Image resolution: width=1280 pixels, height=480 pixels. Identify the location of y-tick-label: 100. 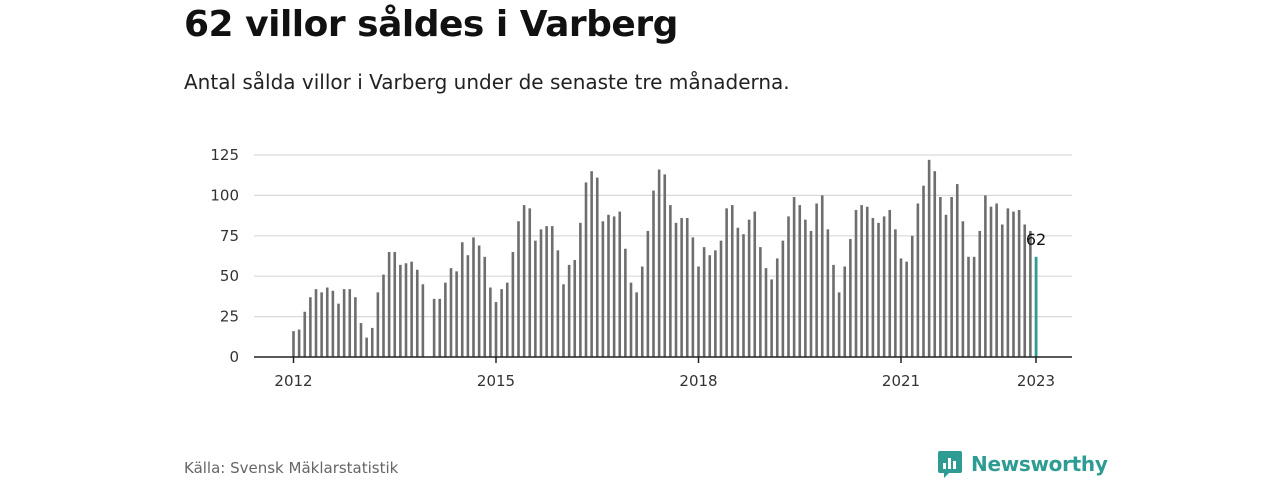
(224, 195).